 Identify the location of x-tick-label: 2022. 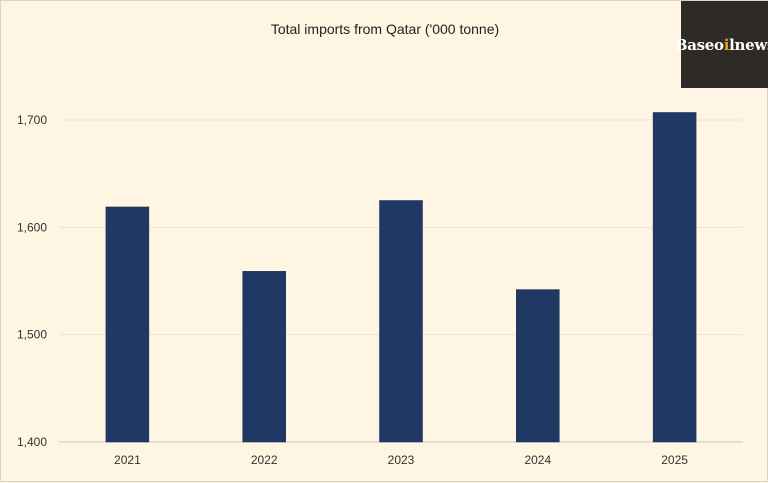
(264, 460).